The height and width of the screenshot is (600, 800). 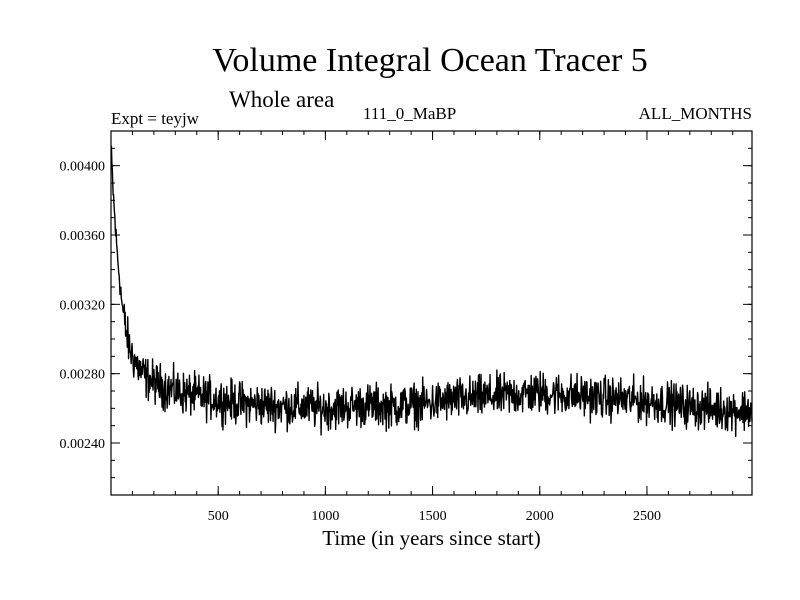 I want to click on chart-subtitle: Whole area, so click(x=282, y=99).